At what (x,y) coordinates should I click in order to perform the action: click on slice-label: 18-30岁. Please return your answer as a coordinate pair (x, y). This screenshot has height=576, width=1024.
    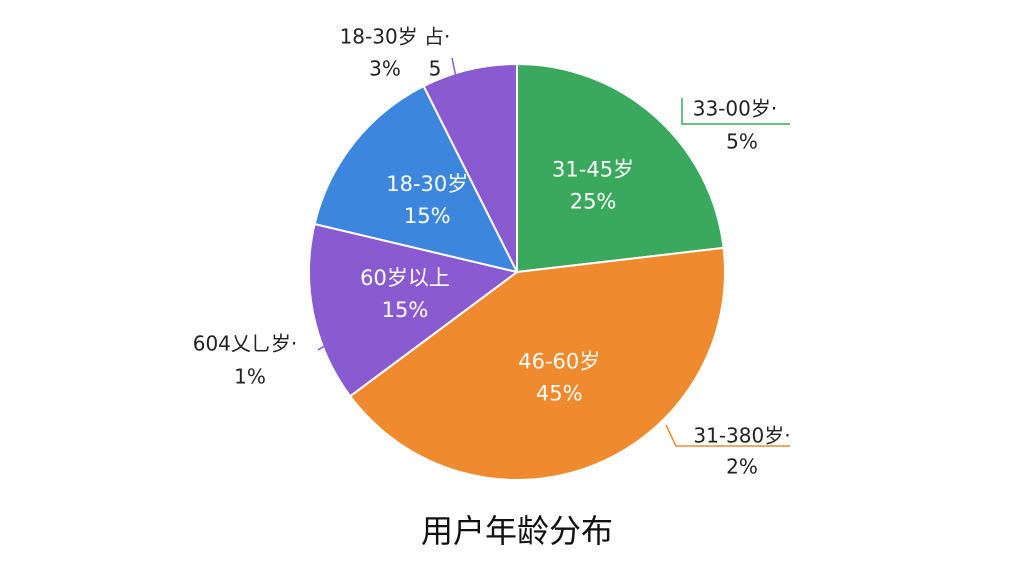
    Looking at the image, I should click on (427, 184).